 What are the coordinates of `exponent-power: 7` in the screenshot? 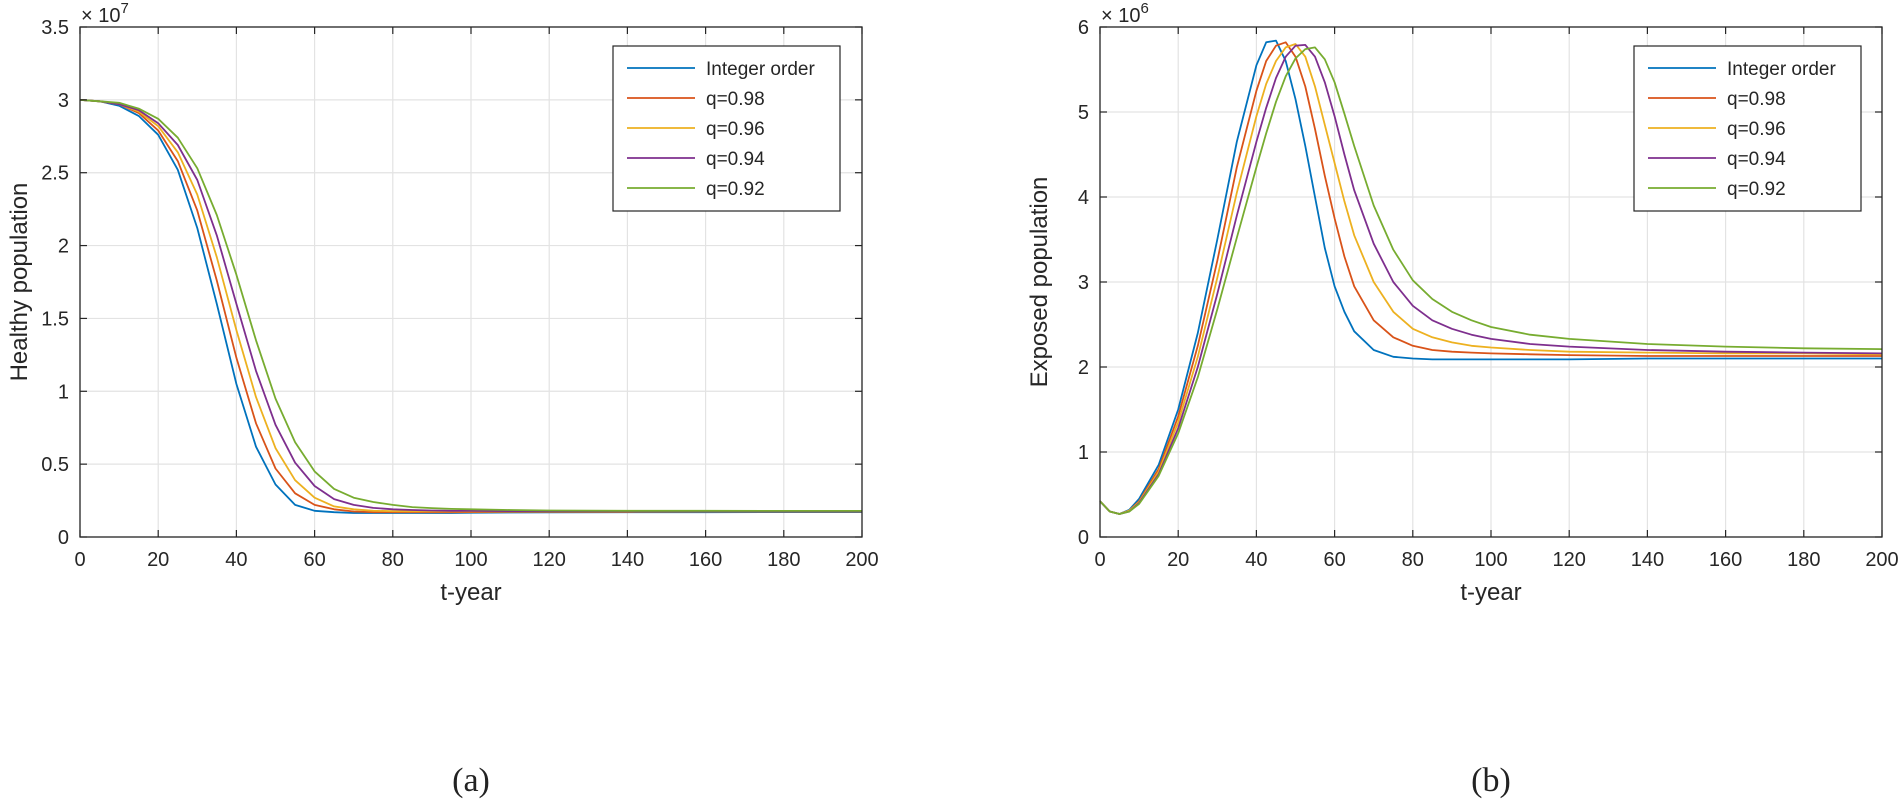 It's located at (124, 8).